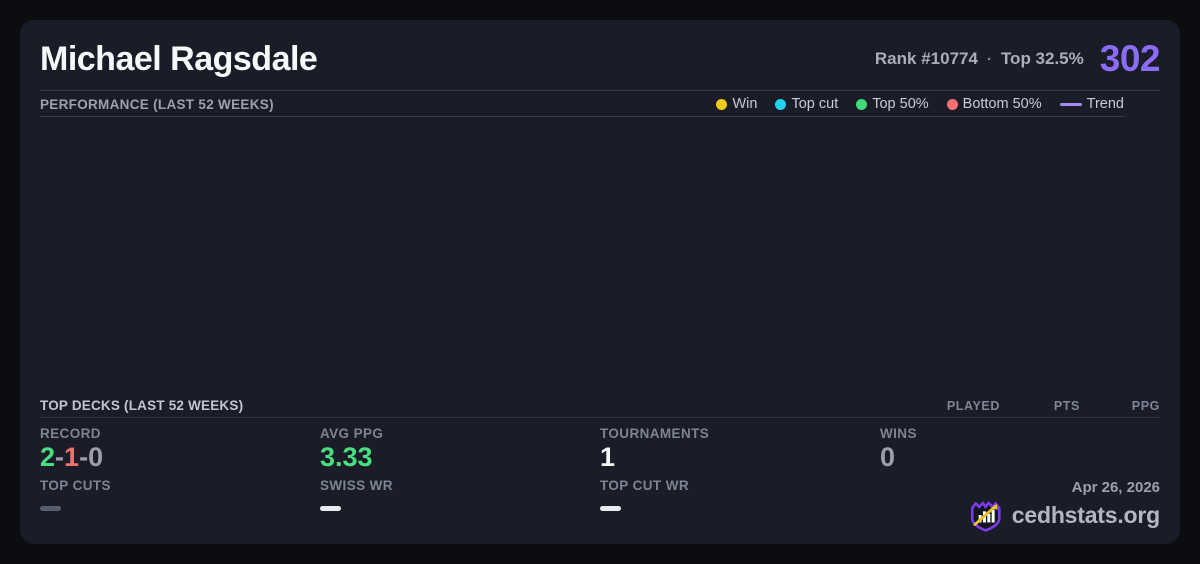 The width and height of the screenshot is (1200, 564). I want to click on stat-tournaments: TOURNAMENTS 1, so click(740, 452).